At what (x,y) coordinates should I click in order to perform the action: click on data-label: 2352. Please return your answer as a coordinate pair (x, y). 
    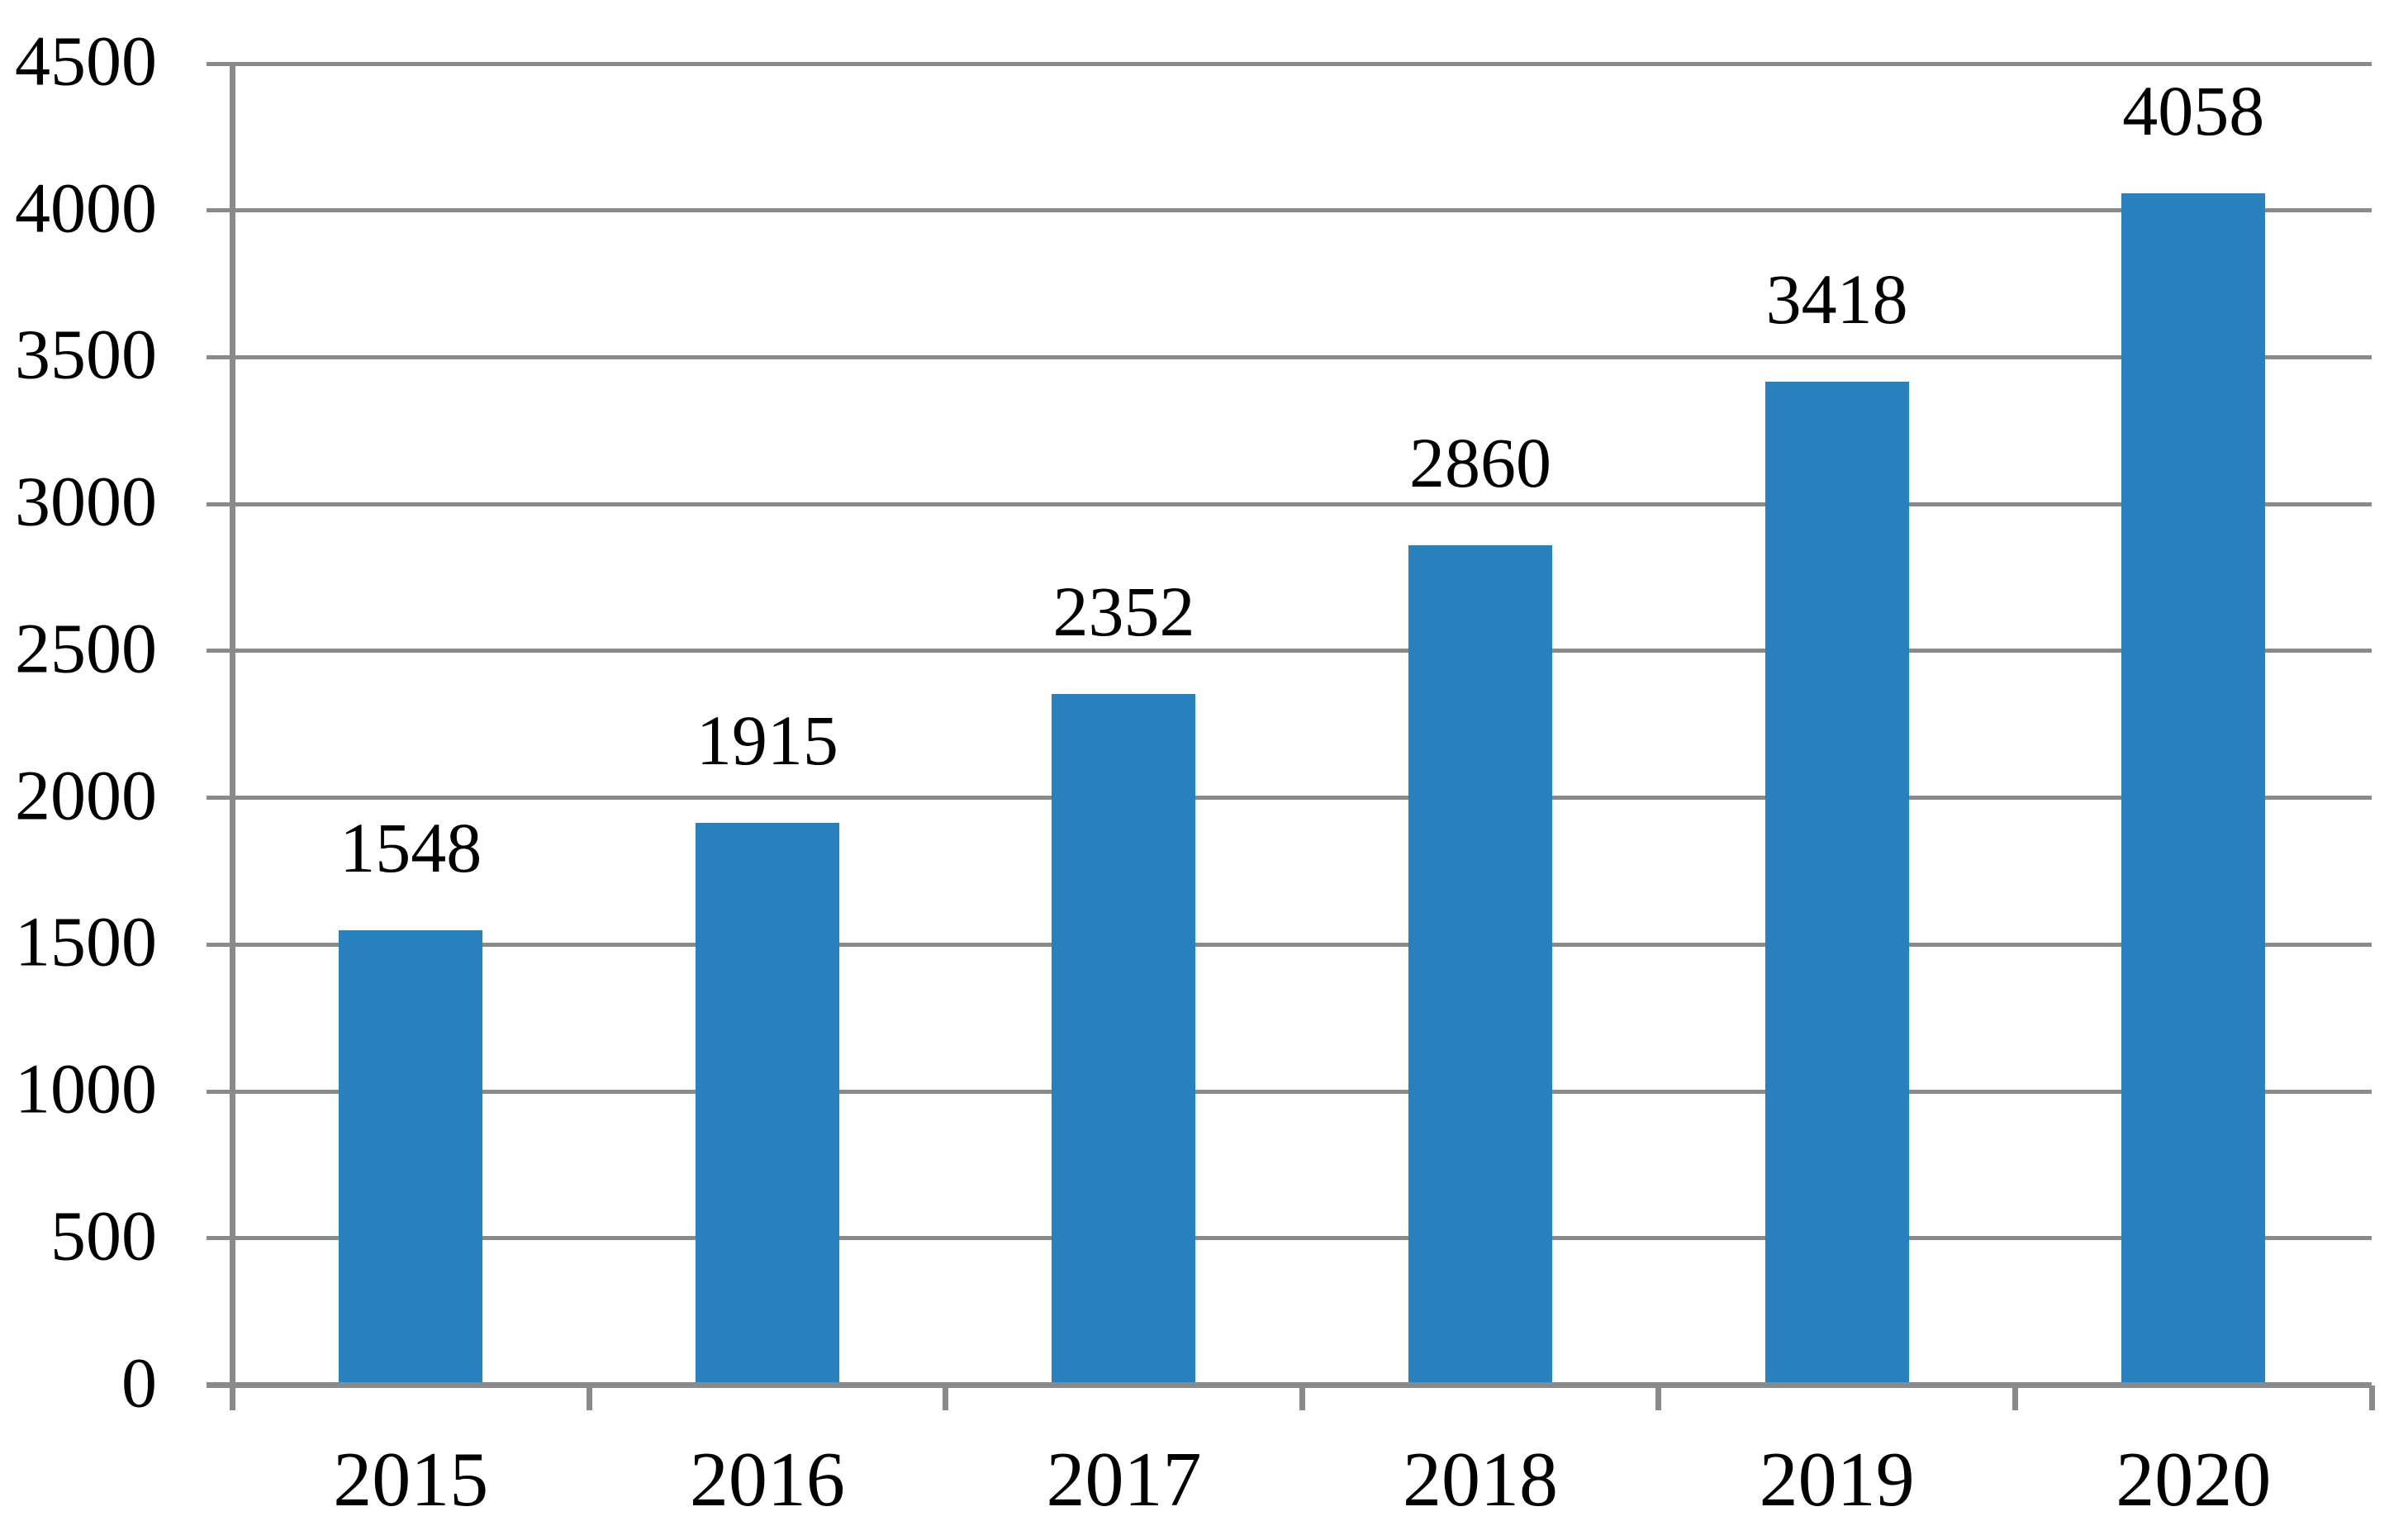
    Looking at the image, I should click on (1123, 612).